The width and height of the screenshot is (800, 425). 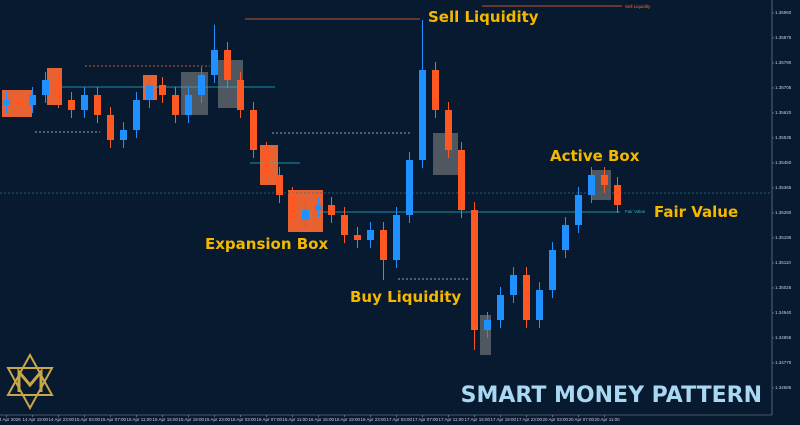 What do you see at coordinates (783, 87) in the screenshot?
I see `y-tick-label: 1.35705` at bounding box center [783, 87].